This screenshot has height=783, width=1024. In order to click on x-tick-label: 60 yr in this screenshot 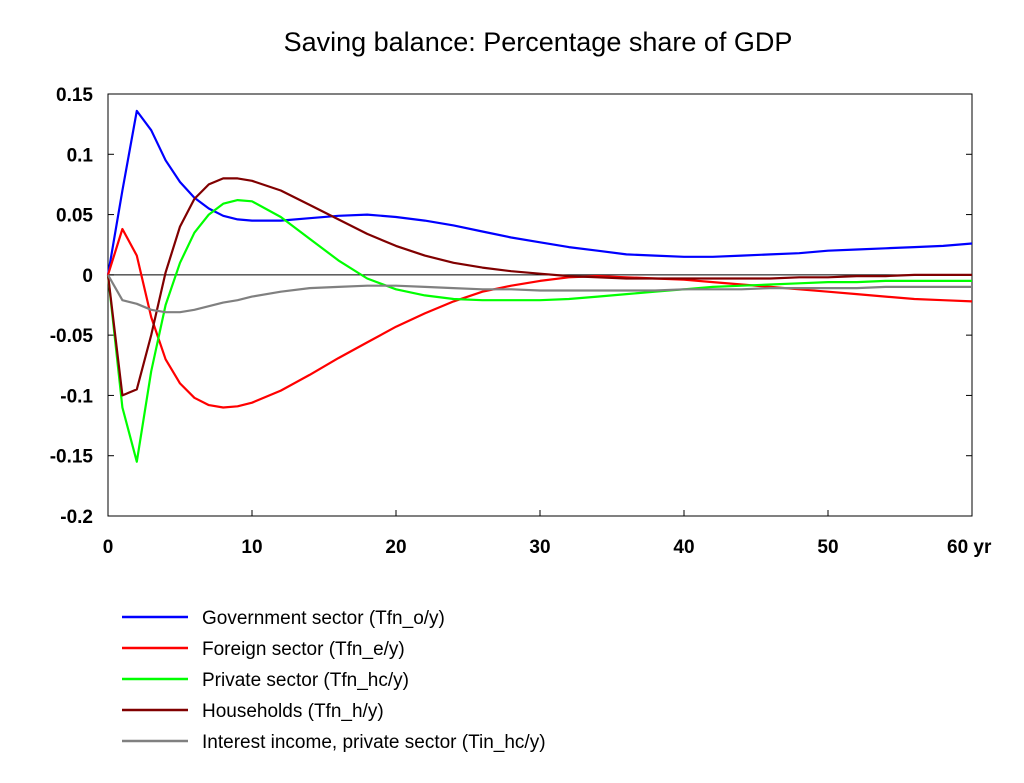, I will do `click(969, 547)`.